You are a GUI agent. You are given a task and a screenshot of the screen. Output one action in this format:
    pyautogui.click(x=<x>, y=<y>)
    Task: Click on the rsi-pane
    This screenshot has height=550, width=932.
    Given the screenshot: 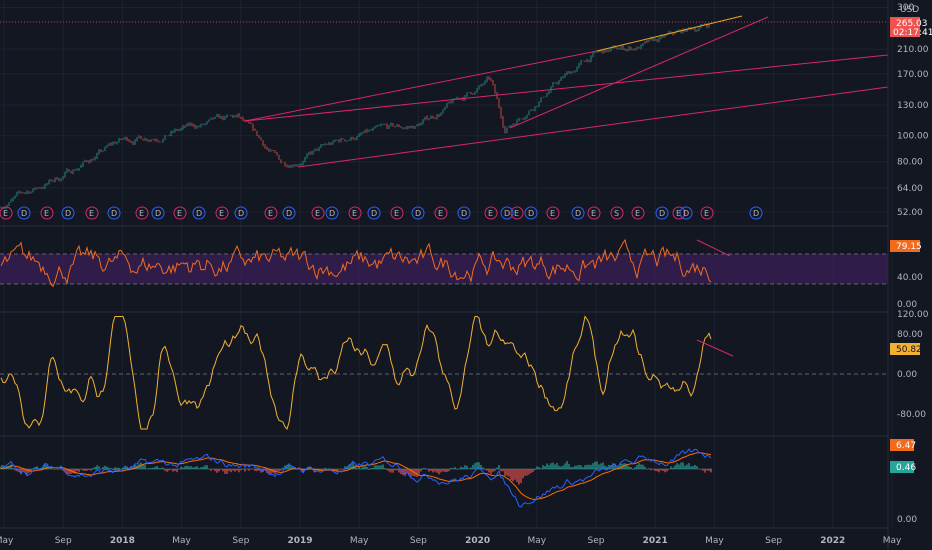 What is the action you would take?
    pyautogui.click(x=444, y=263)
    